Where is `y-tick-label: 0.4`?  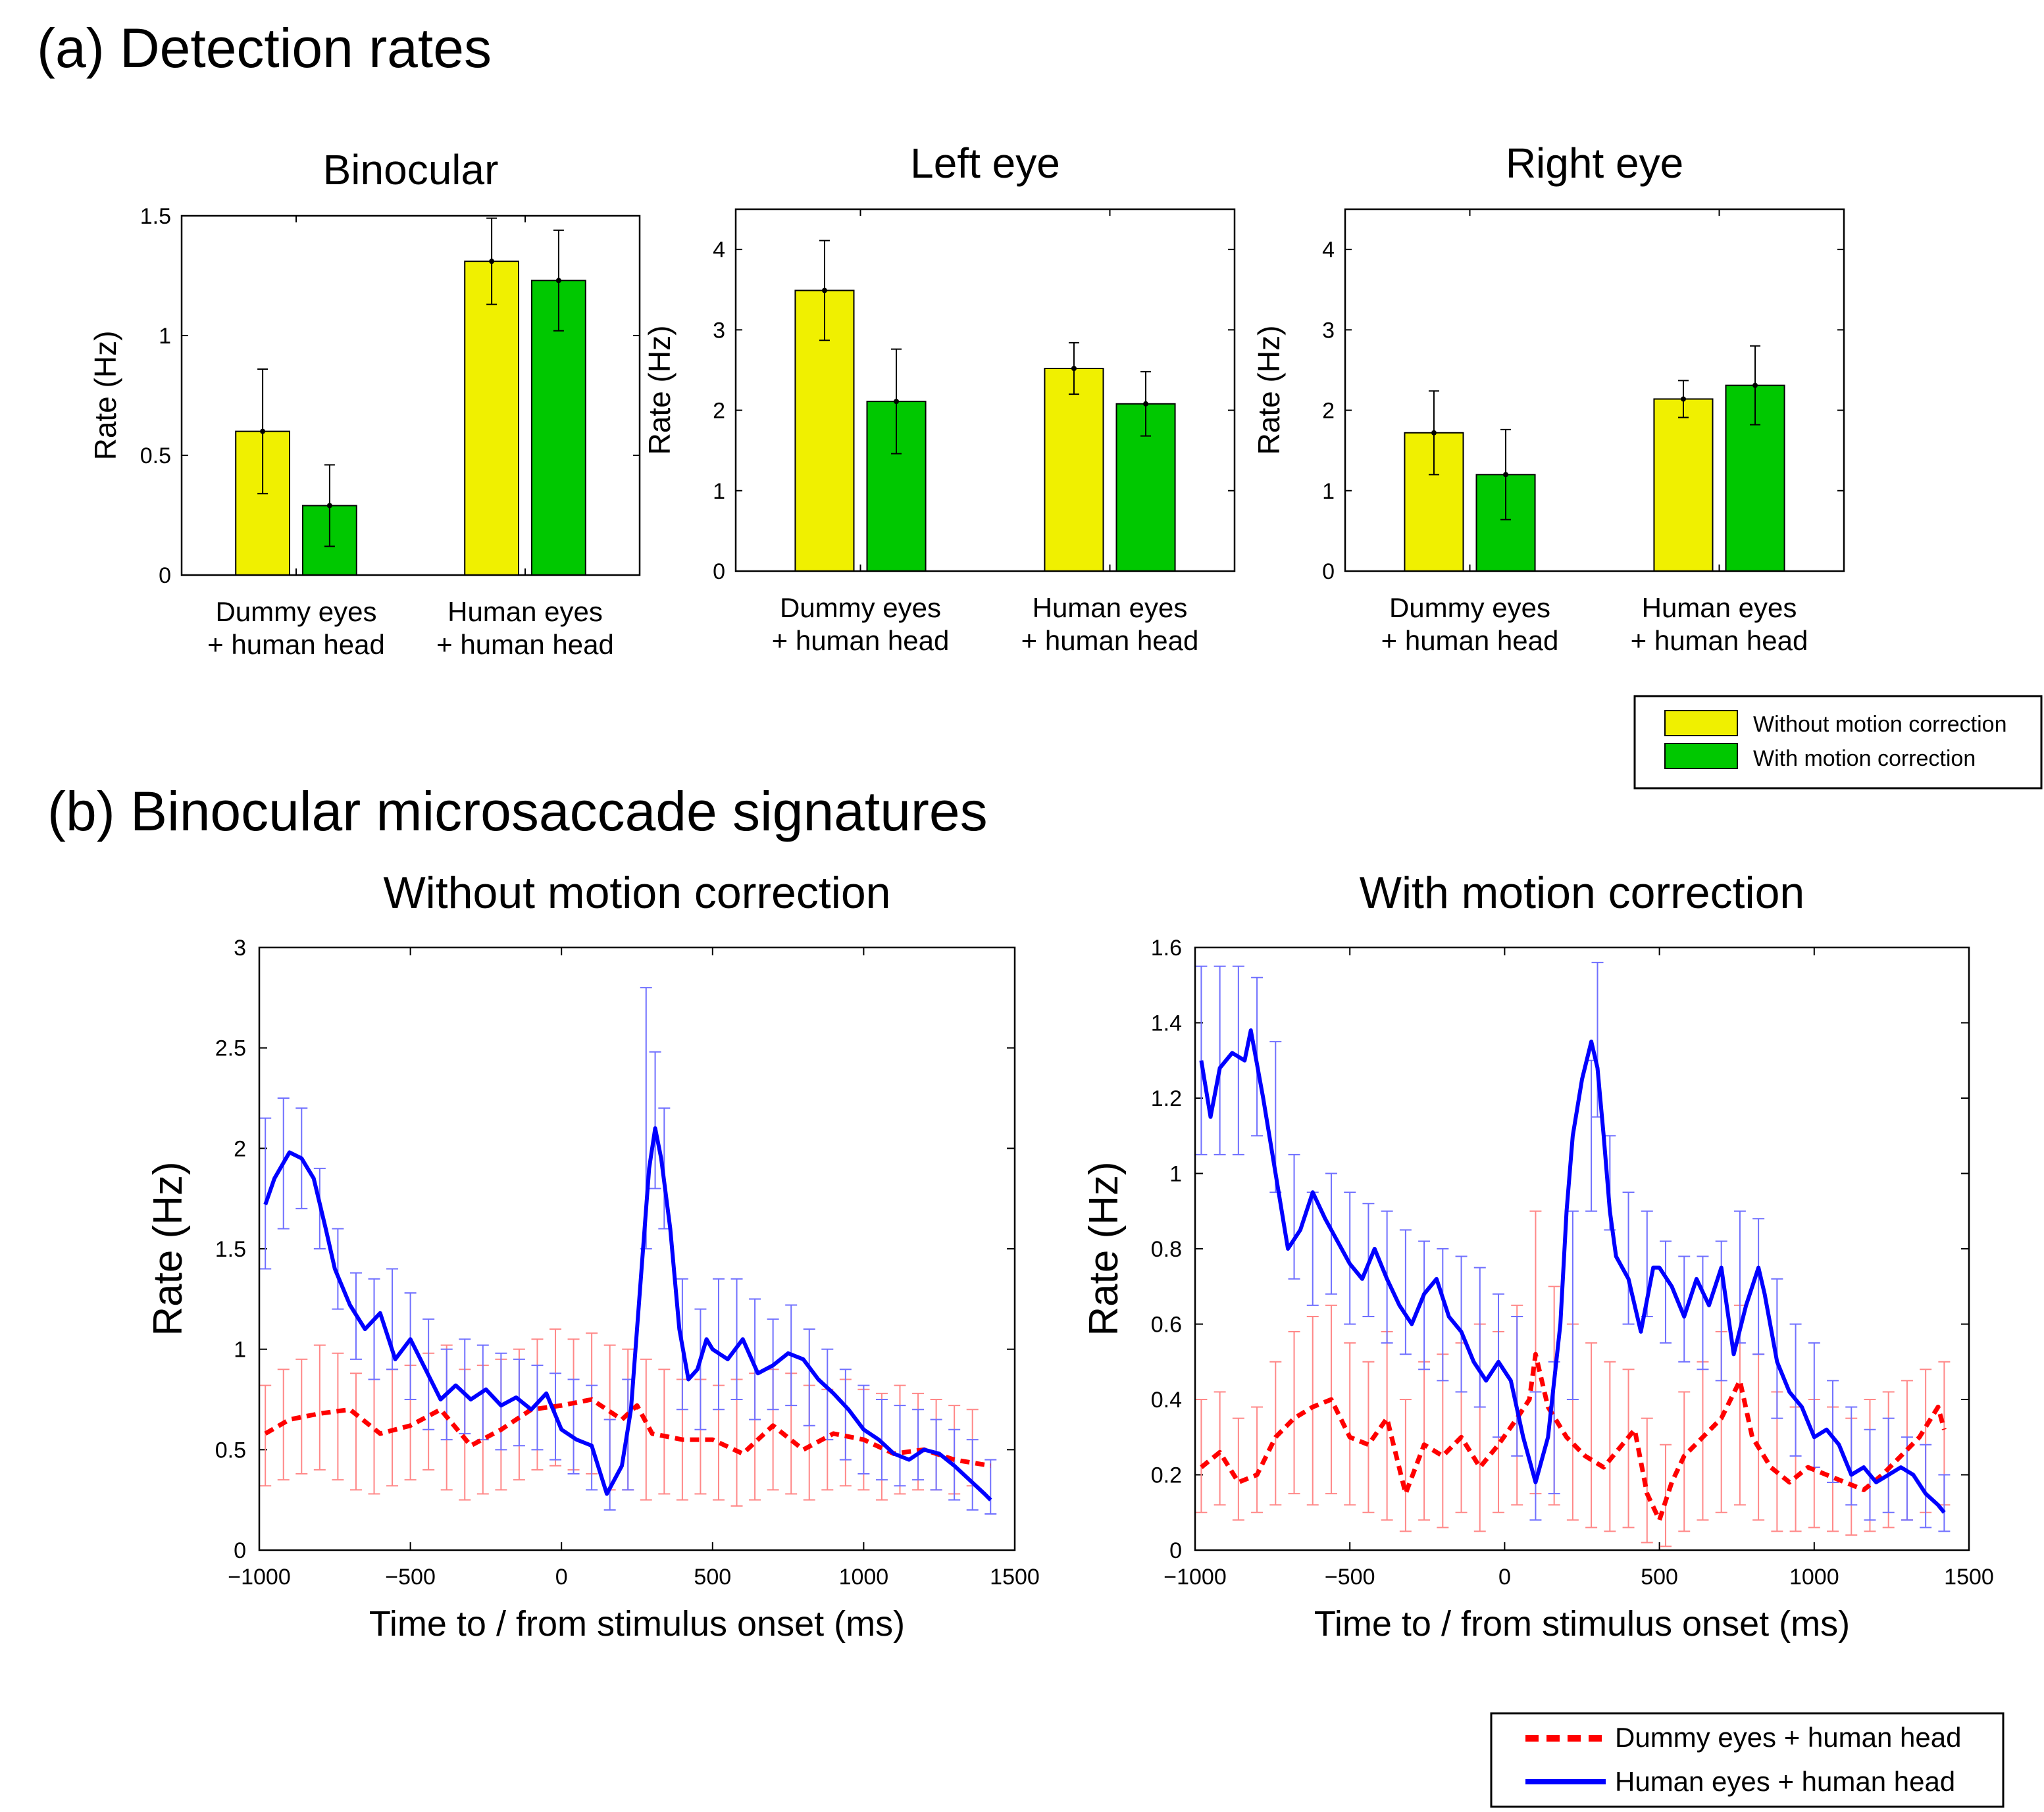 y-tick-label: 0.4 is located at coordinates (1166, 1400).